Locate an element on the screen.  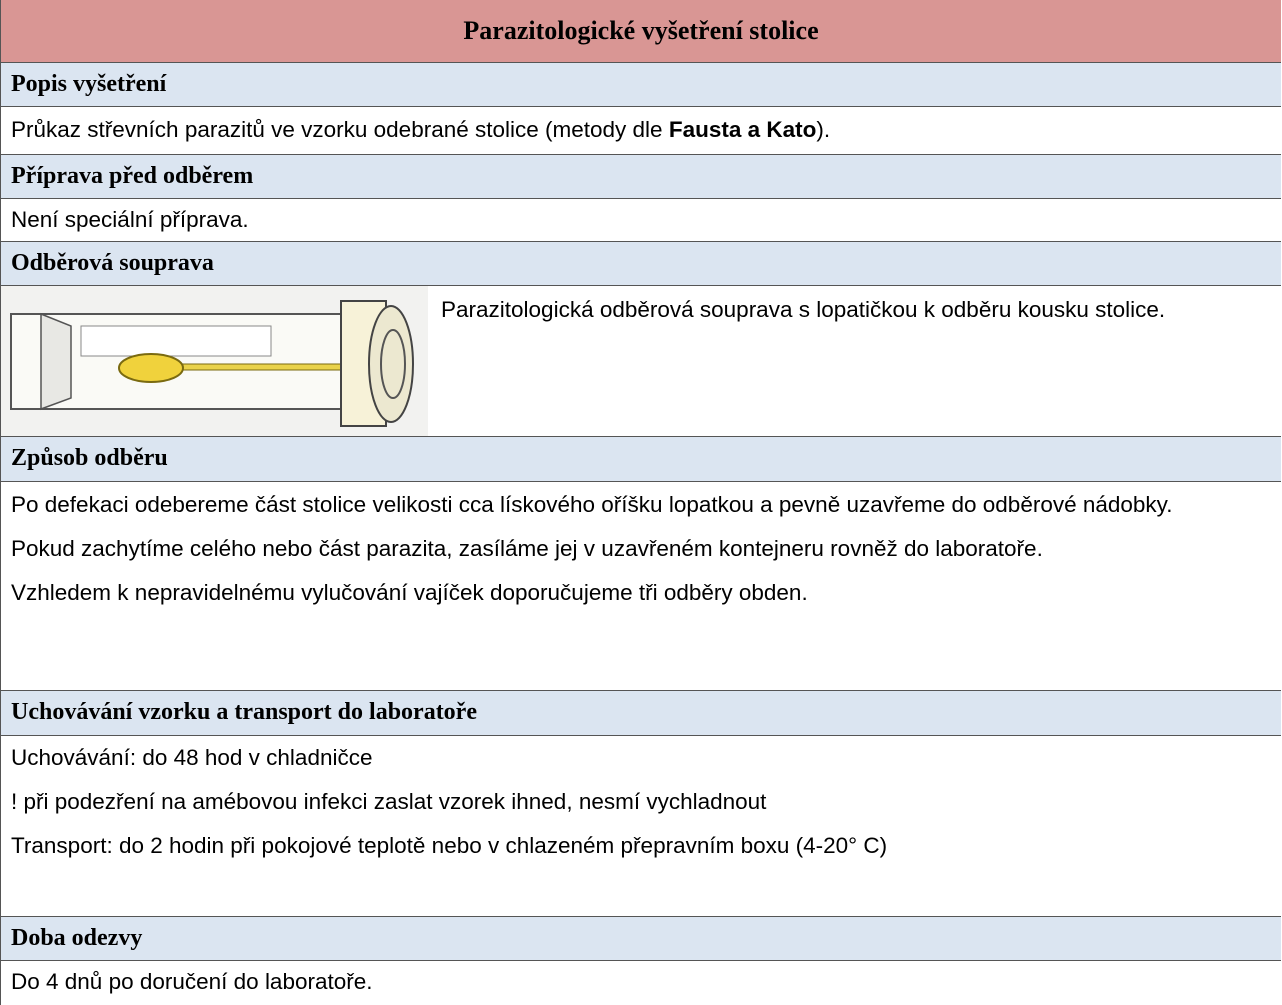
paragraph: Uchovávání: do 48 hod v chladničce is located at coordinates (192, 757).